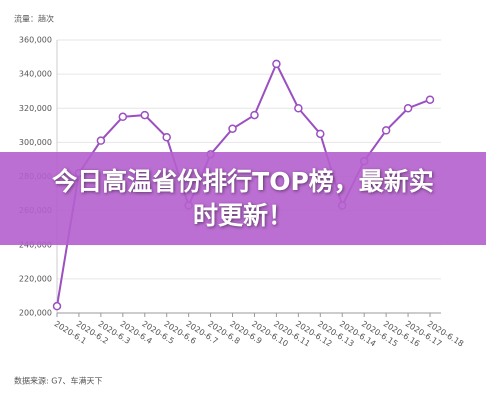 The height and width of the screenshot is (400, 486). Describe the element at coordinates (34, 19) in the screenshot. I see `y-axis-label: 流量：趟次` at that location.